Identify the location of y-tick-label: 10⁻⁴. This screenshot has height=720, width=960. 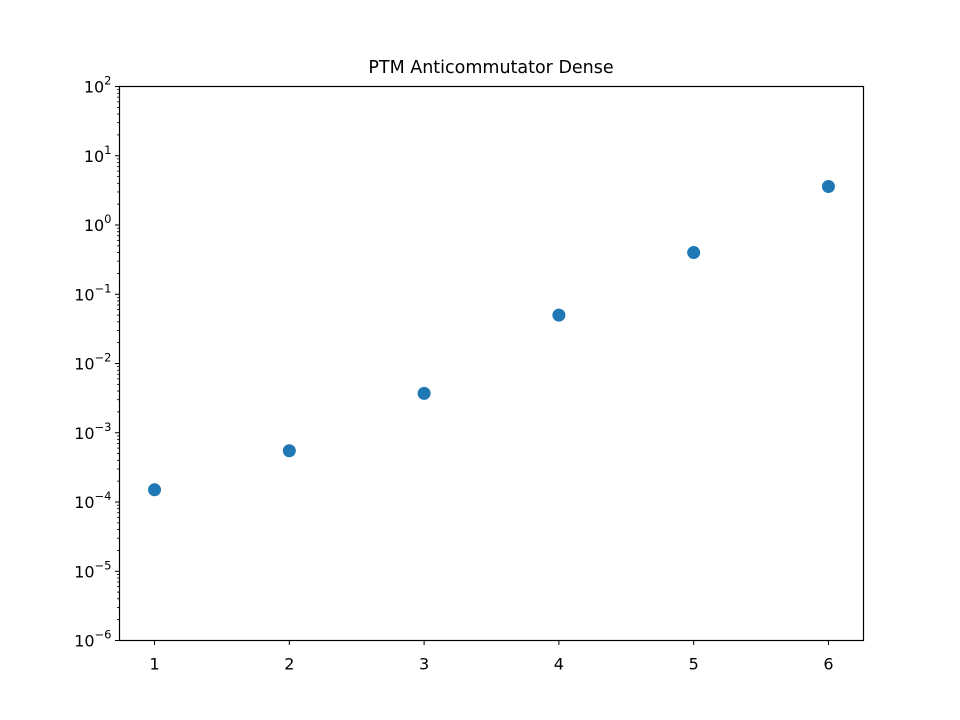
(92, 500).